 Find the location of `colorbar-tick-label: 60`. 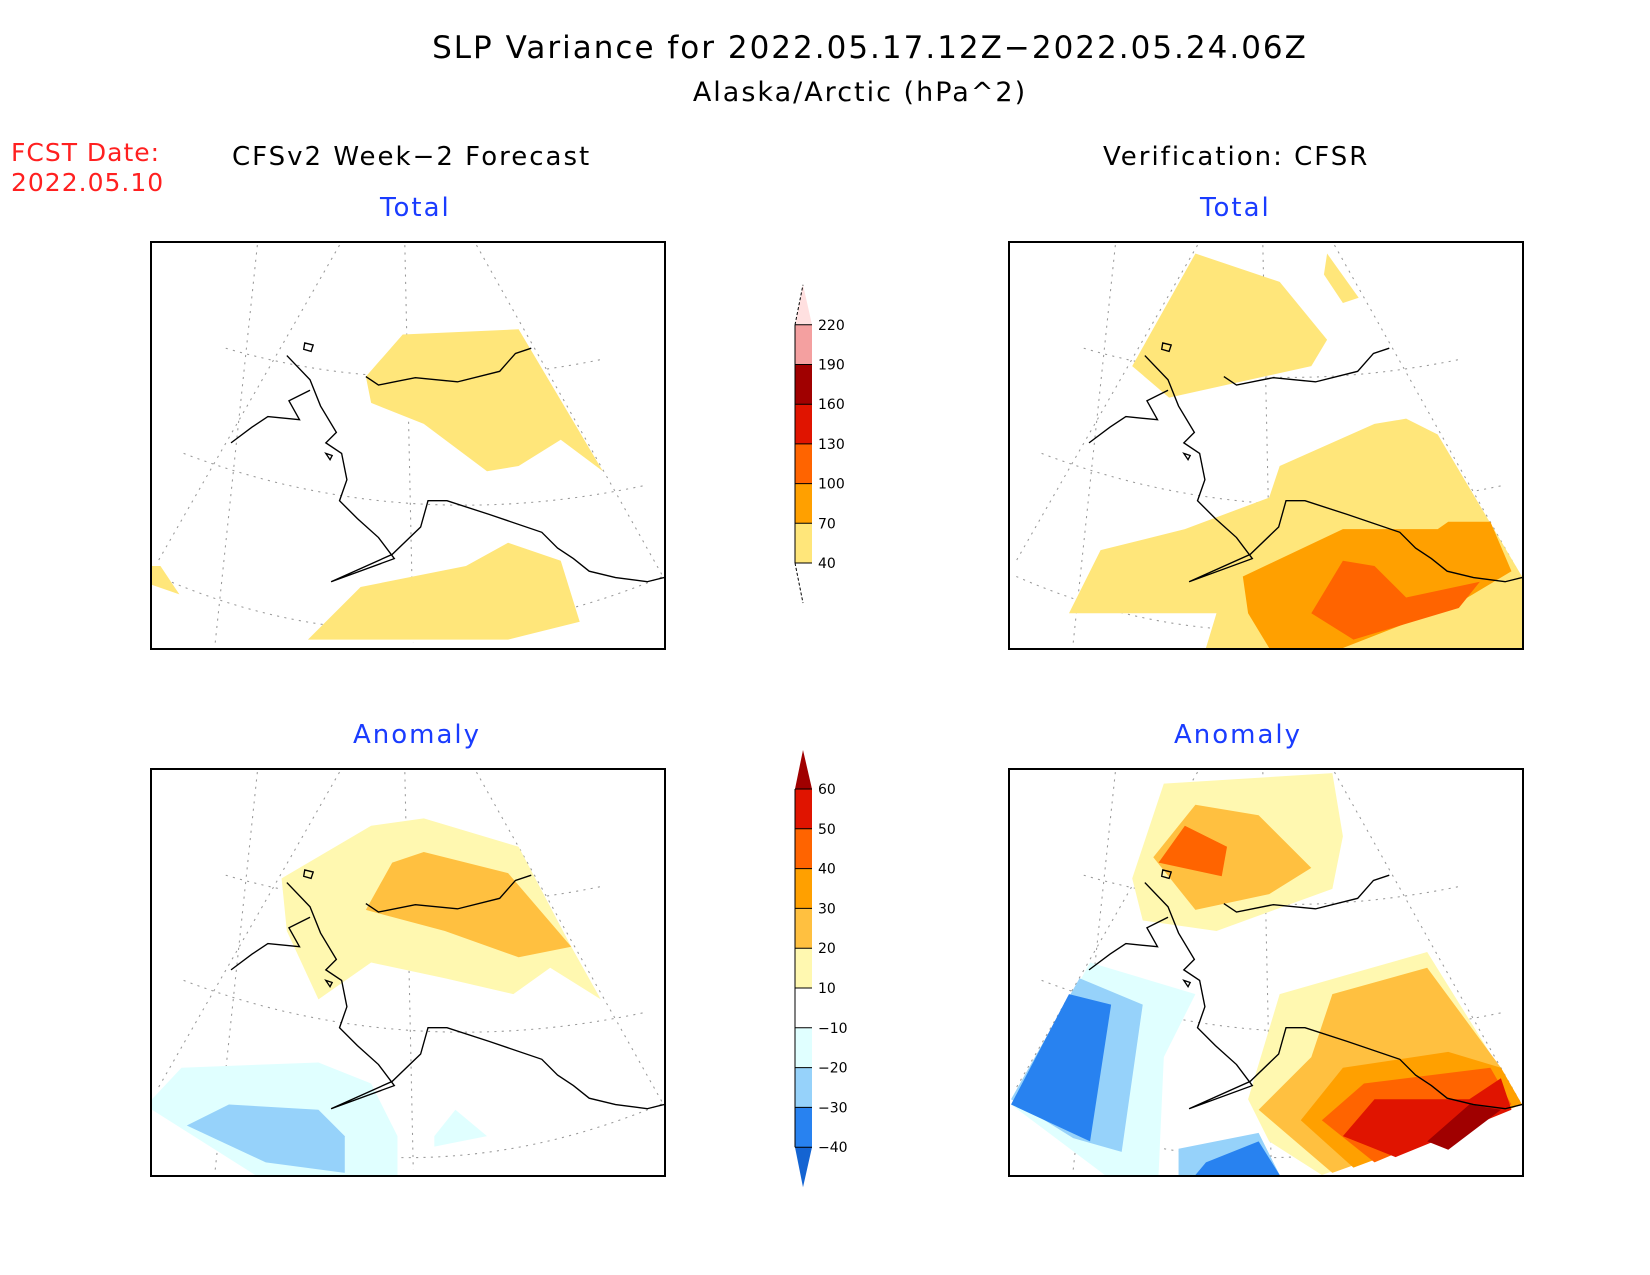

colorbar-tick-label: 60 is located at coordinates (827, 790).